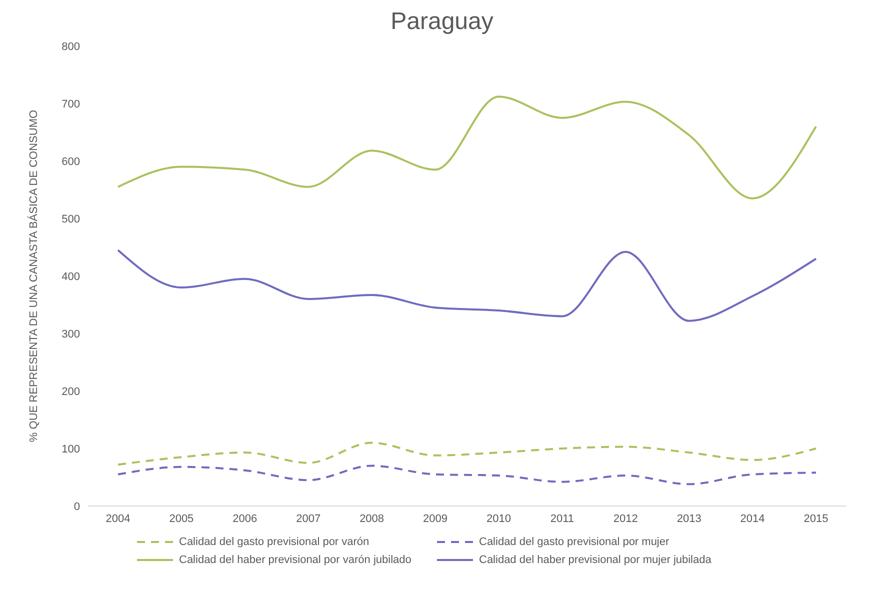 This screenshot has width=884, height=602. I want to click on y-tick-label: 400, so click(71, 276).